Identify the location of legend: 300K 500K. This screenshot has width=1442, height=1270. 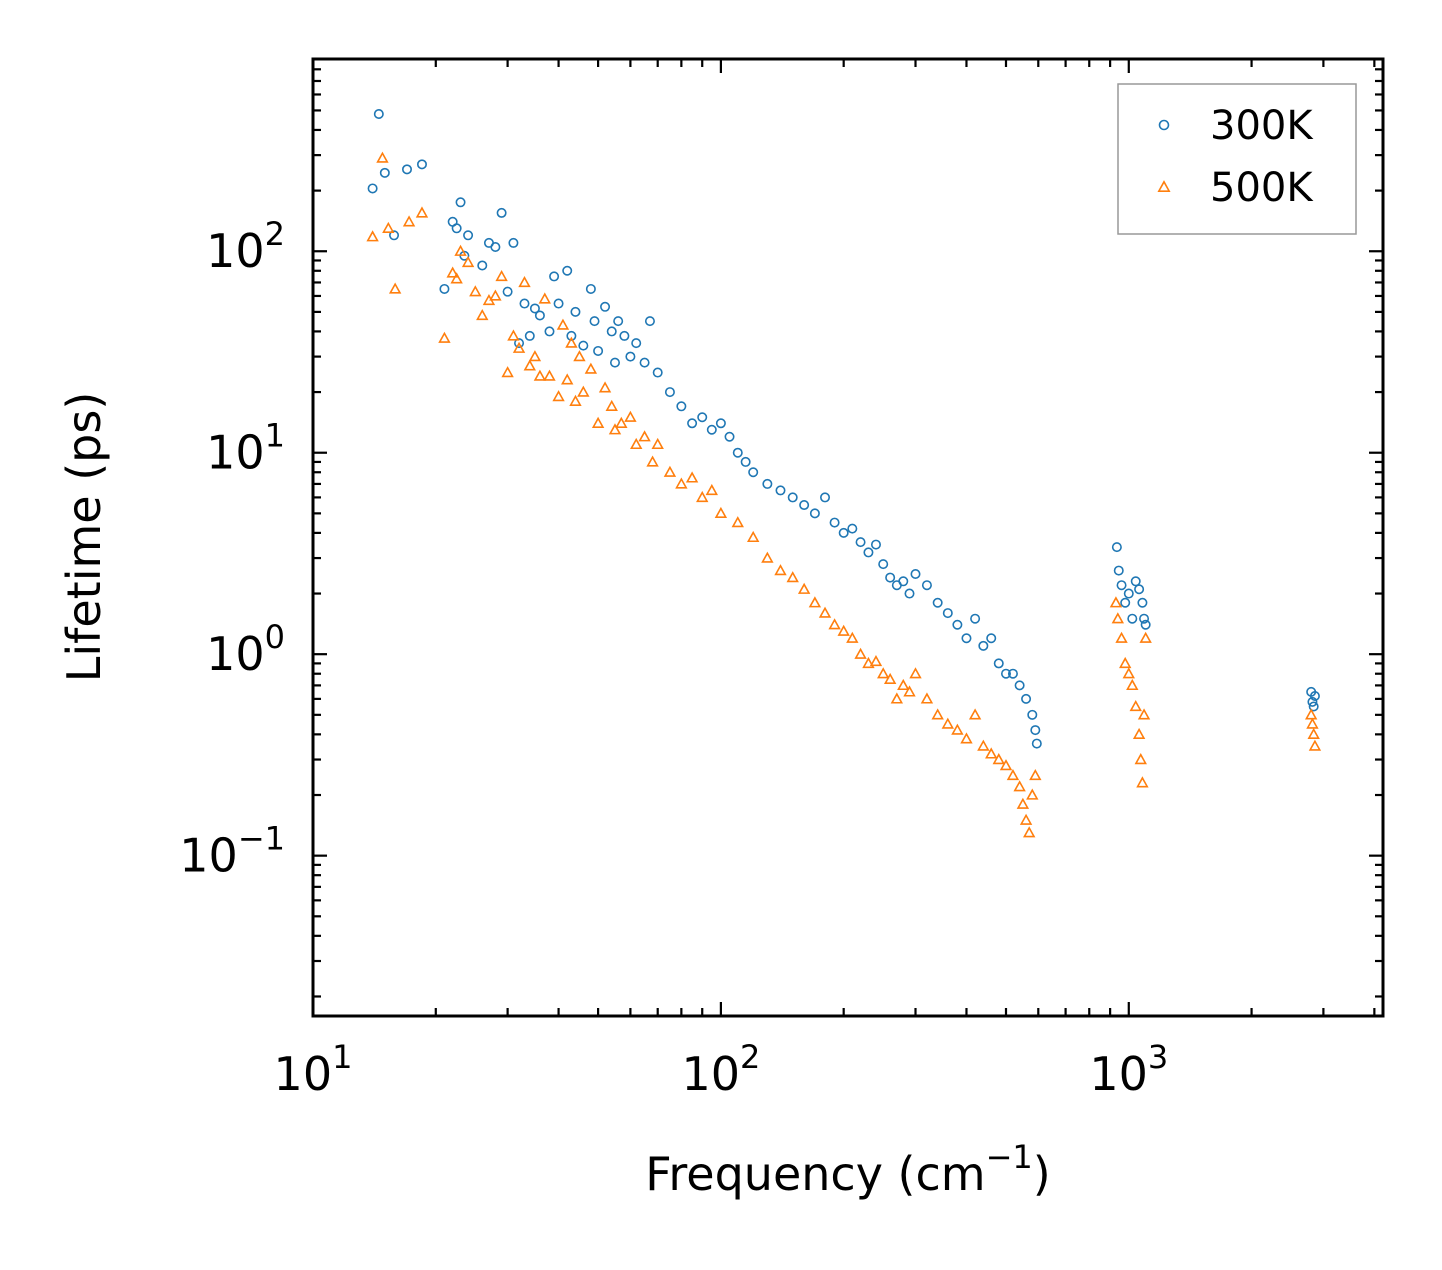
(1237, 159).